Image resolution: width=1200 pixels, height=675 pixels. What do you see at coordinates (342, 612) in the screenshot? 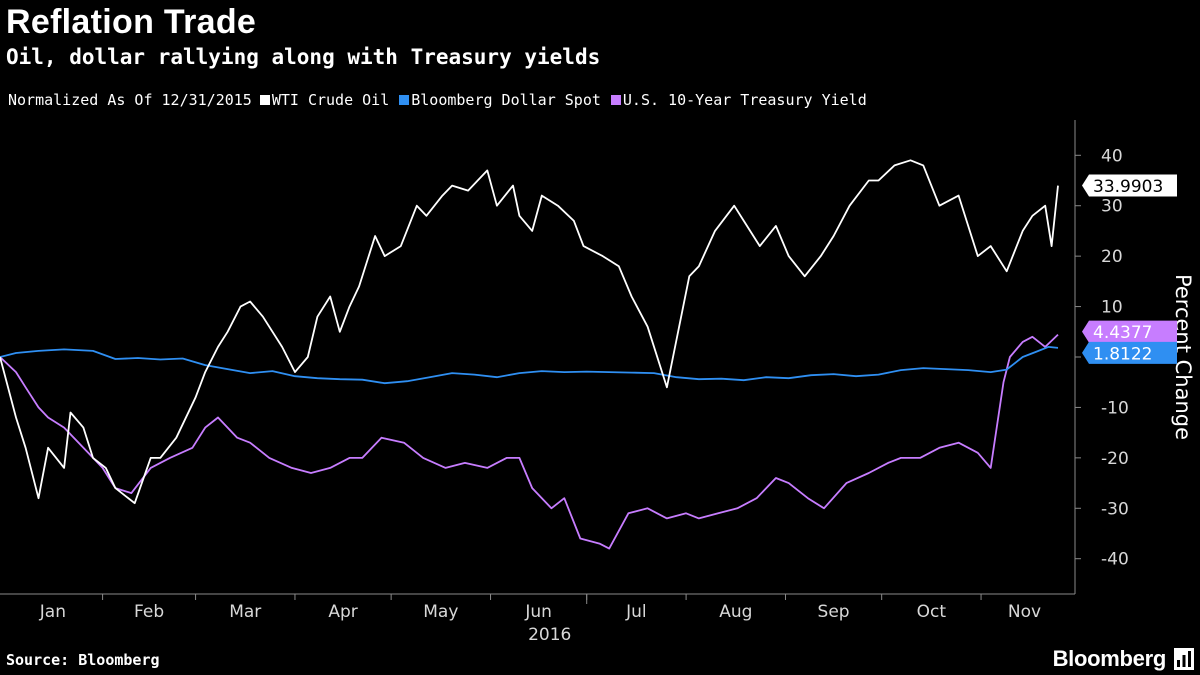
I see `x-tick-label: Apr` at bounding box center [342, 612].